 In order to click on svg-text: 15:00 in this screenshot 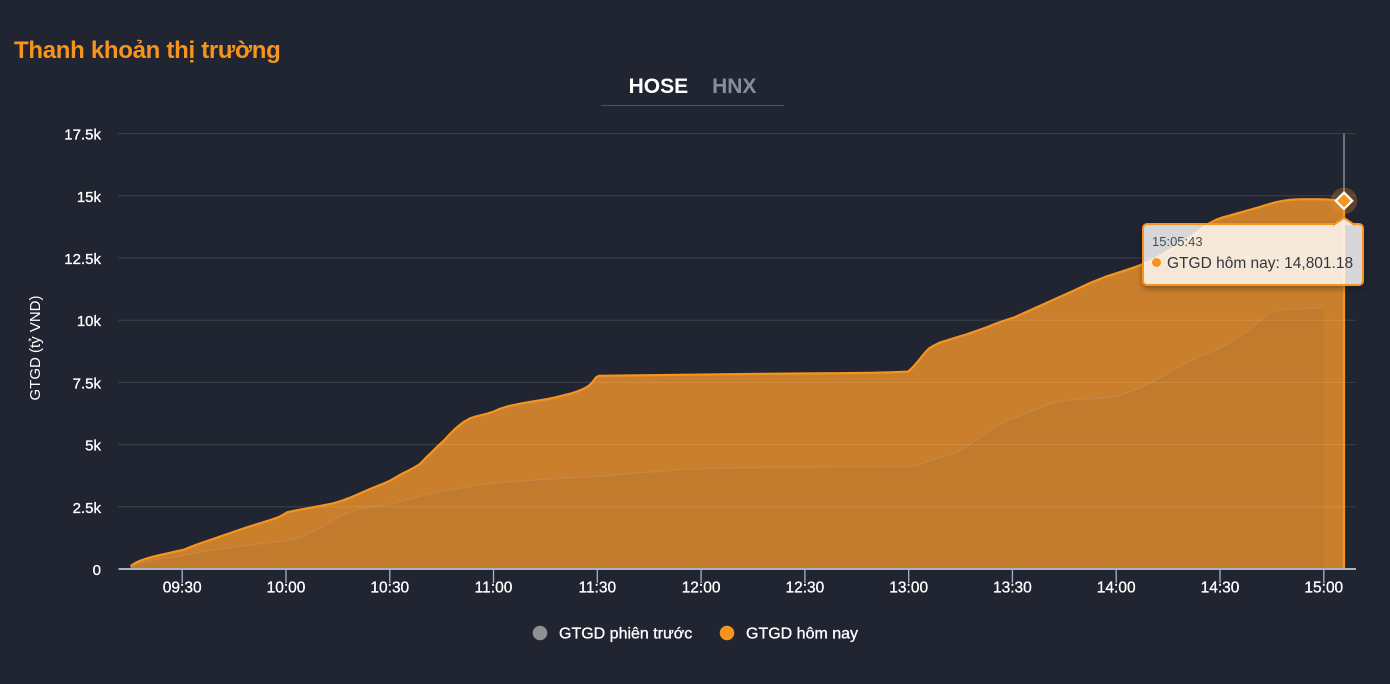, I will do `click(1323, 588)`.